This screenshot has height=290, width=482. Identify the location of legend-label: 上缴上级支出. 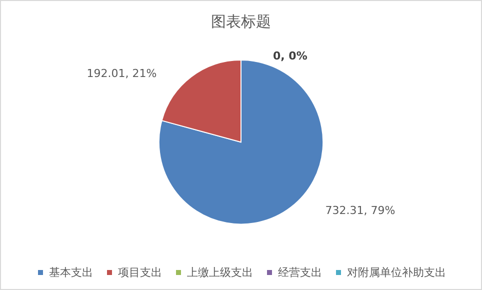
(220, 272).